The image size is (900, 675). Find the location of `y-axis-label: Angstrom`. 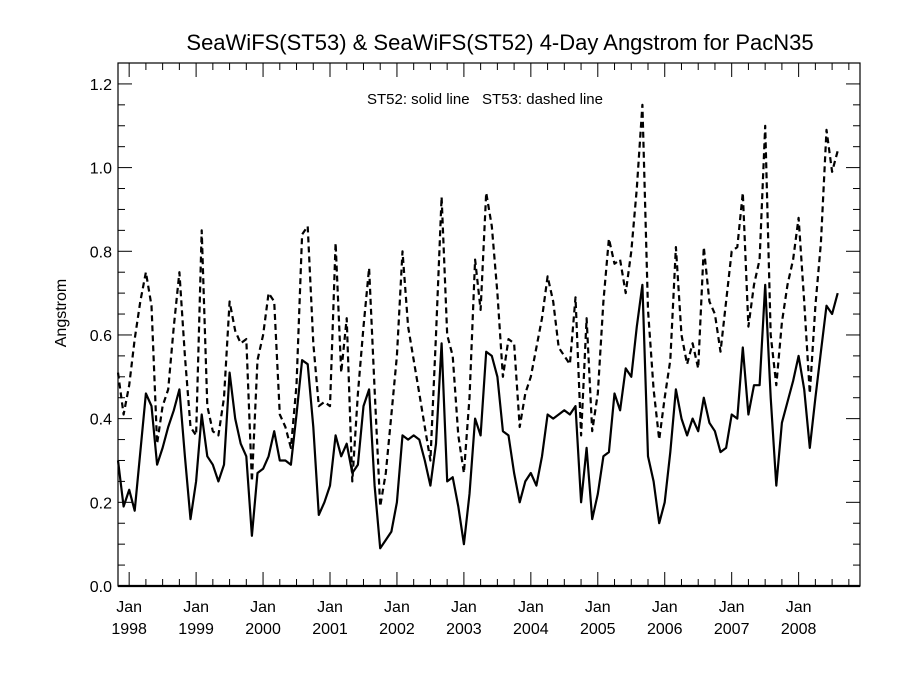

y-axis-label: Angstrom is located at coordinates (61, 313).